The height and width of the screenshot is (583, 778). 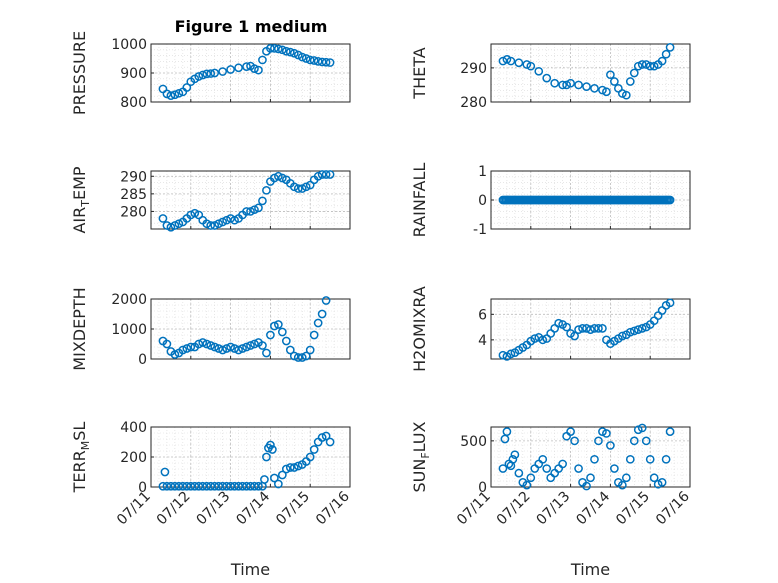 I want to click on pressure-axes: 800 900 1000 PRESSURE, so click(x=210, y=73).